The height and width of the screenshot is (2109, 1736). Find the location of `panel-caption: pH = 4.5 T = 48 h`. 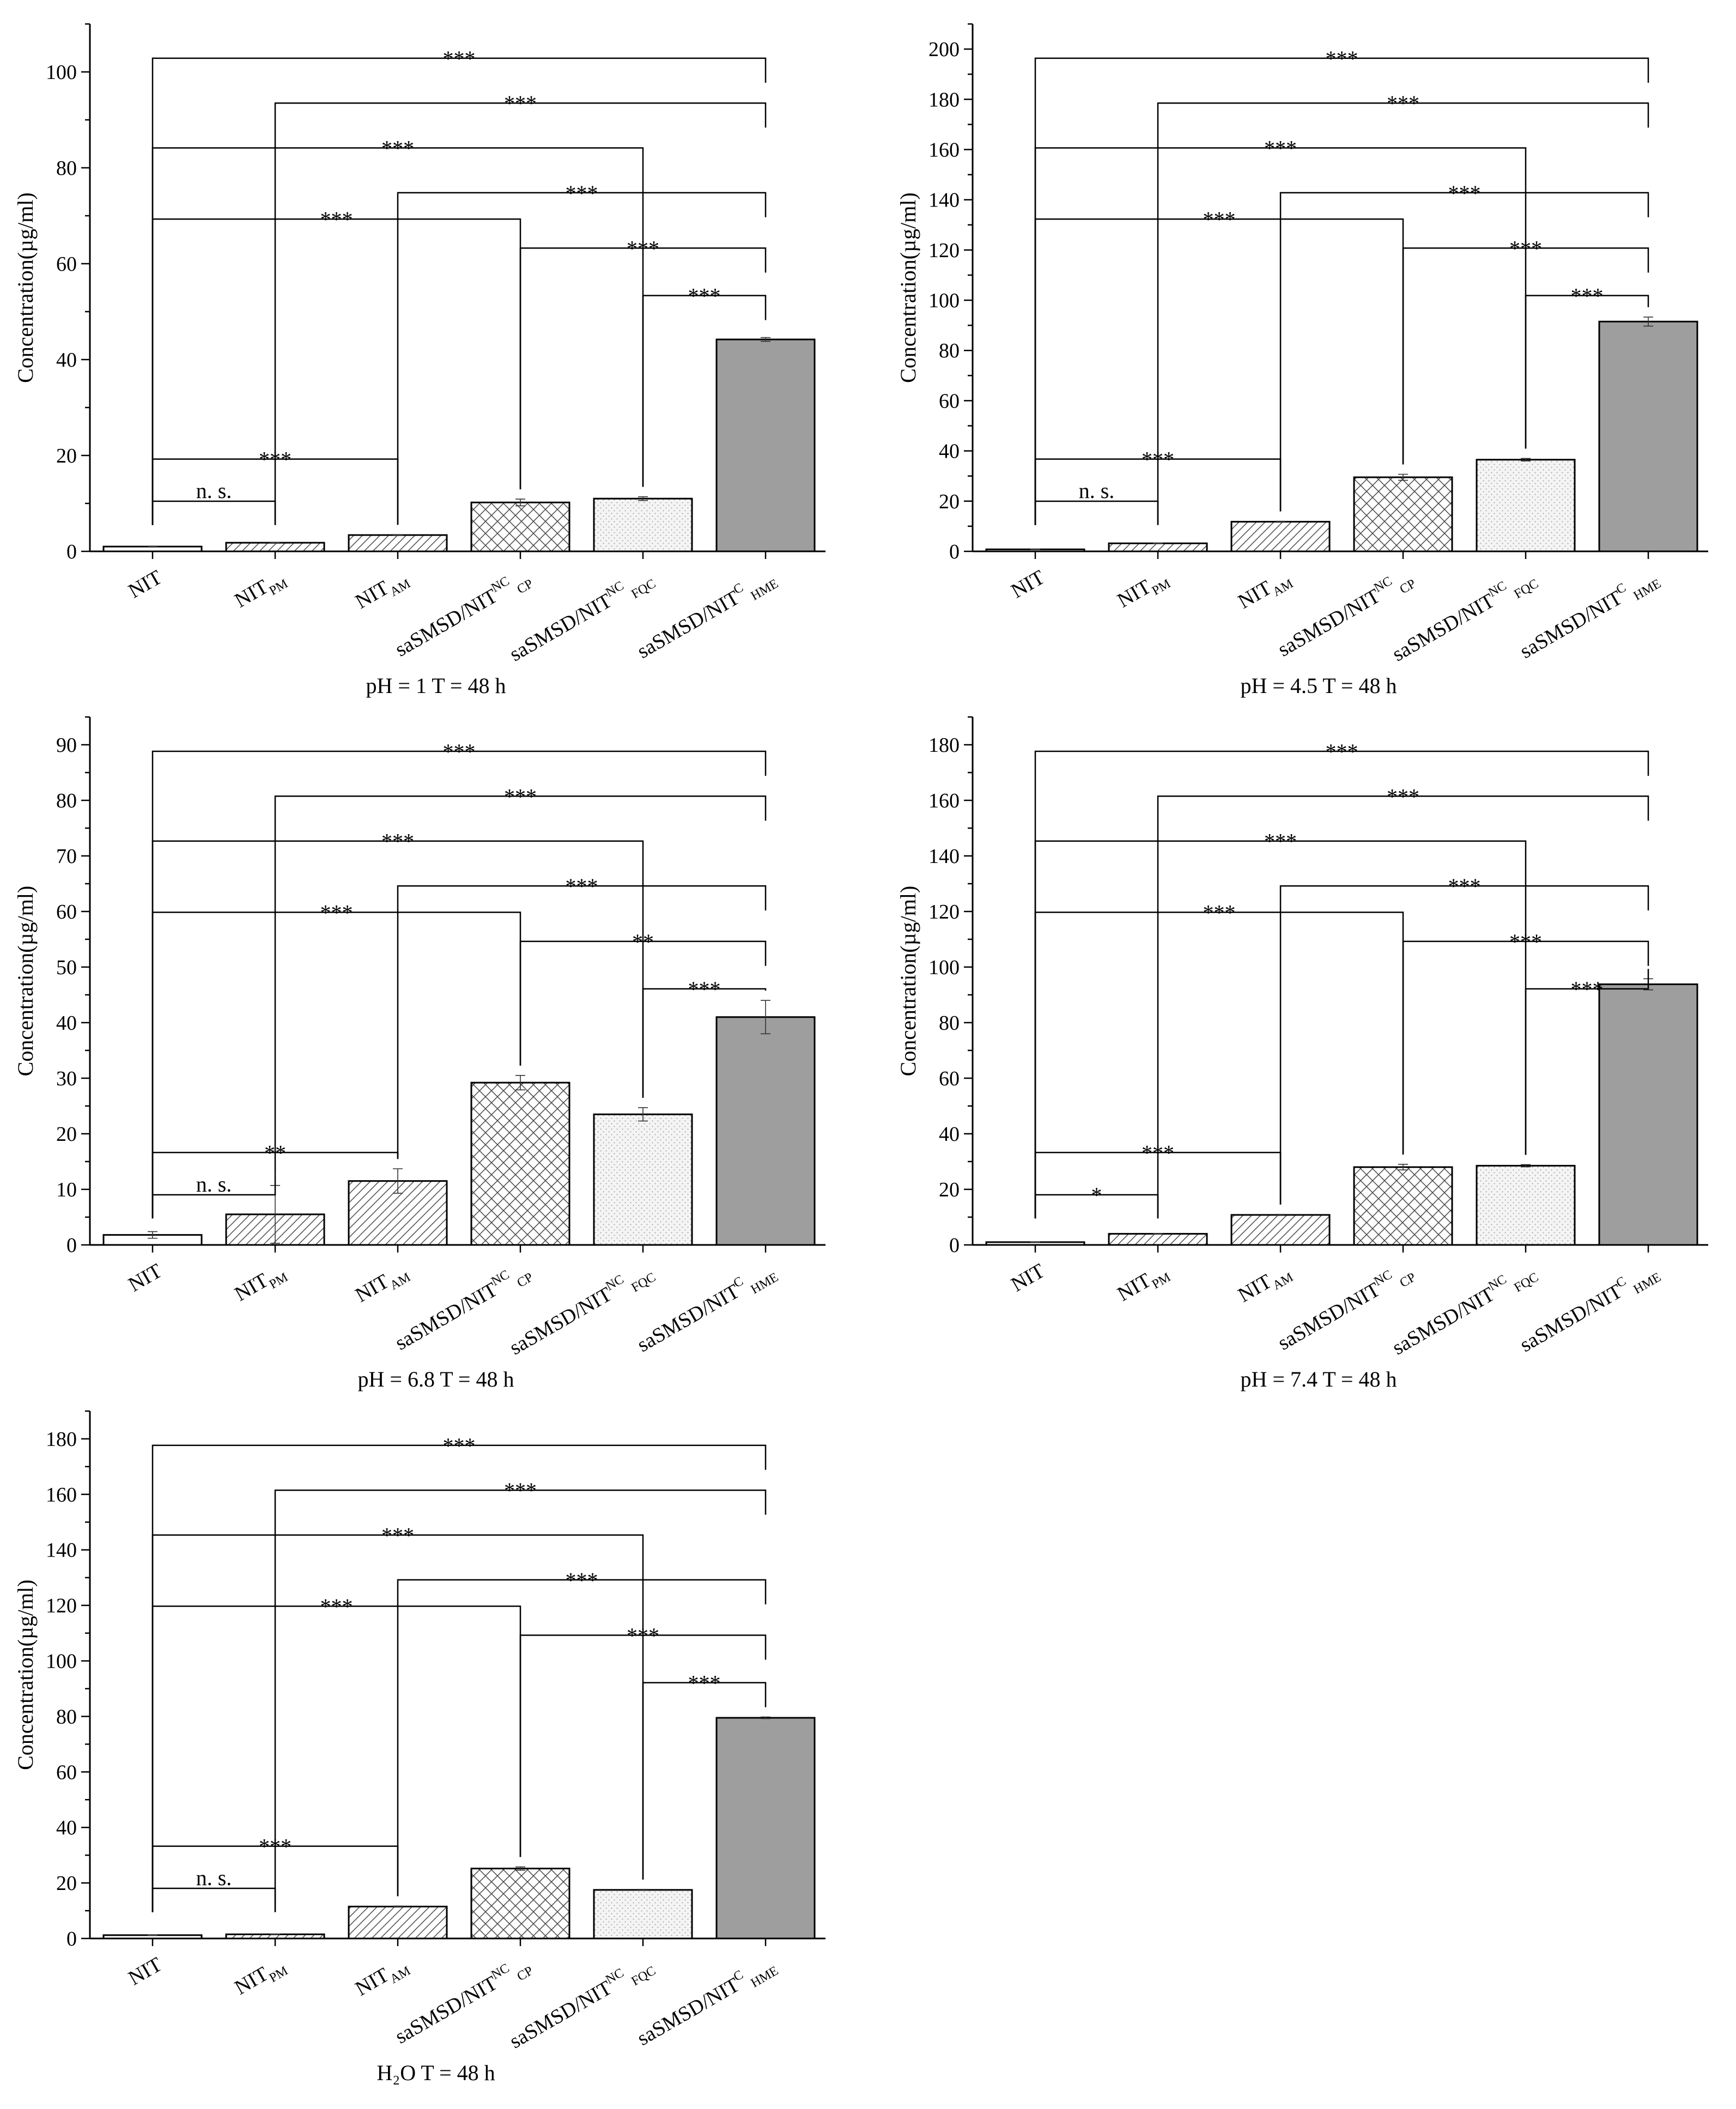

panel-caption: pH = 4.5 T = 48 h is located at coordinates (1319, 685).